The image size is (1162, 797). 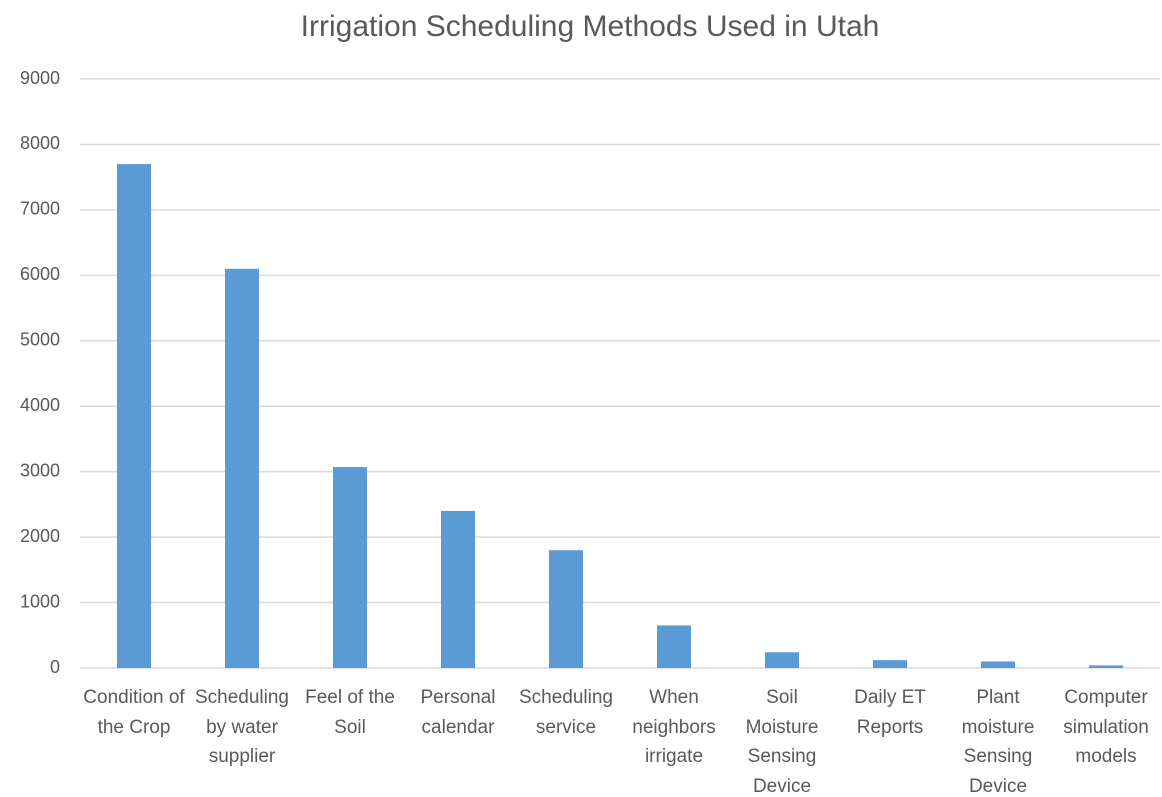 What do you see at coordinates (40, 340) in the screenshot?
I see `y-tick-label: 5000` at bounding box center [40, 340].